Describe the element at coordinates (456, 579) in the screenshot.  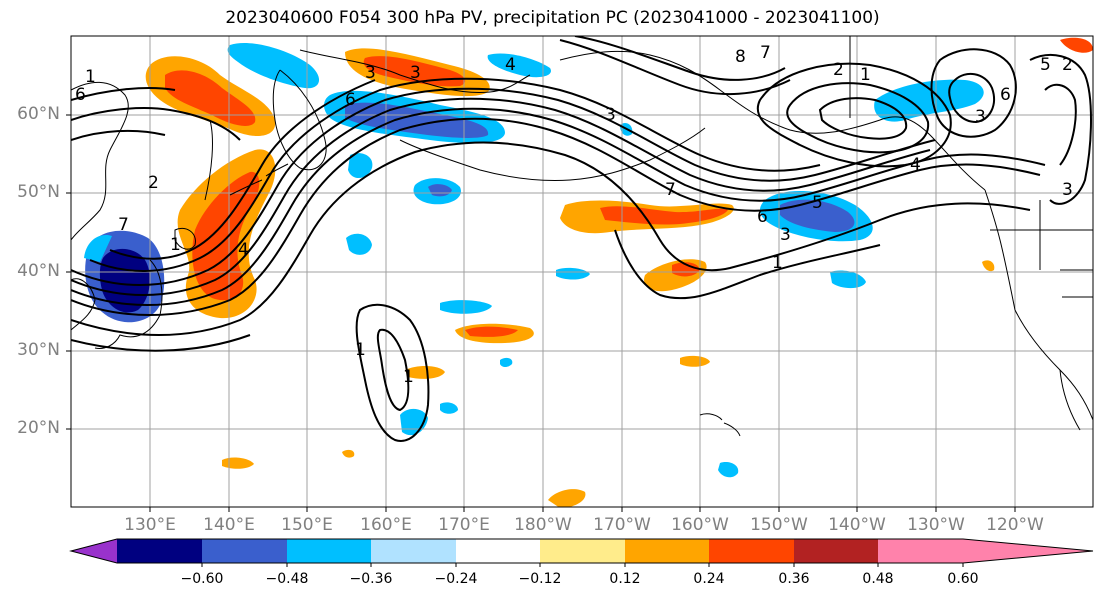
I see `colorbar-tick-label: −0.24` at that location.